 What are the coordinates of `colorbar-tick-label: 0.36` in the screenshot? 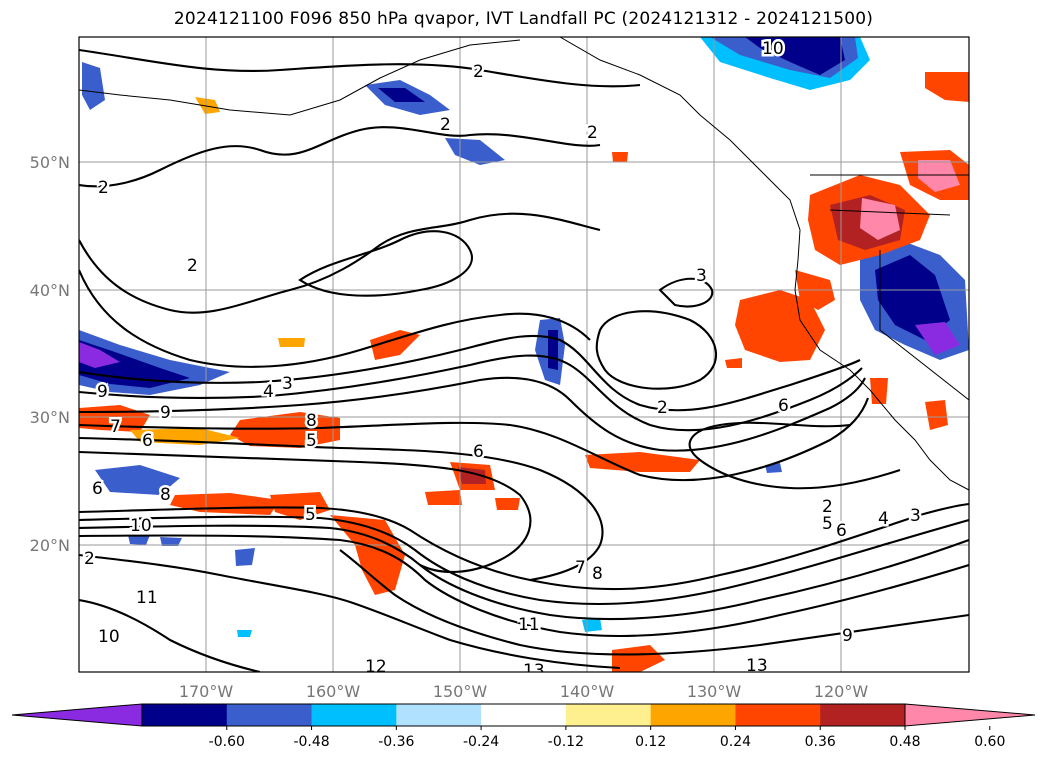 It's located at (820, 742).